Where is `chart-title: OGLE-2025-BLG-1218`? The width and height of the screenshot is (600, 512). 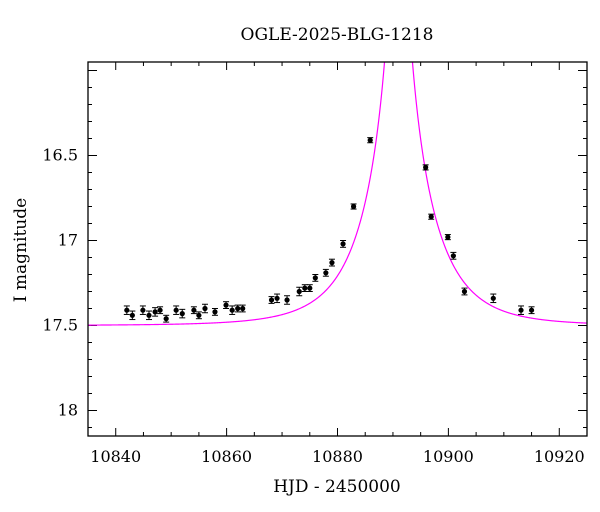 chart-title: OGLE-2025-BLG-1218 is located at coordinates (337, 35).